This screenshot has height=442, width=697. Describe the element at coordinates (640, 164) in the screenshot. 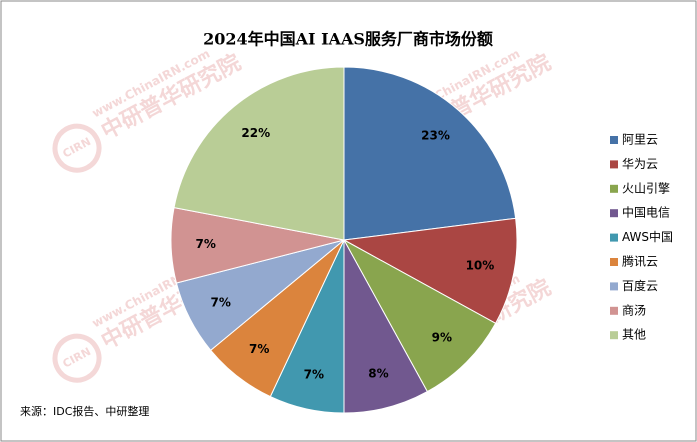

I see `legend-label: 华为云` at that location.